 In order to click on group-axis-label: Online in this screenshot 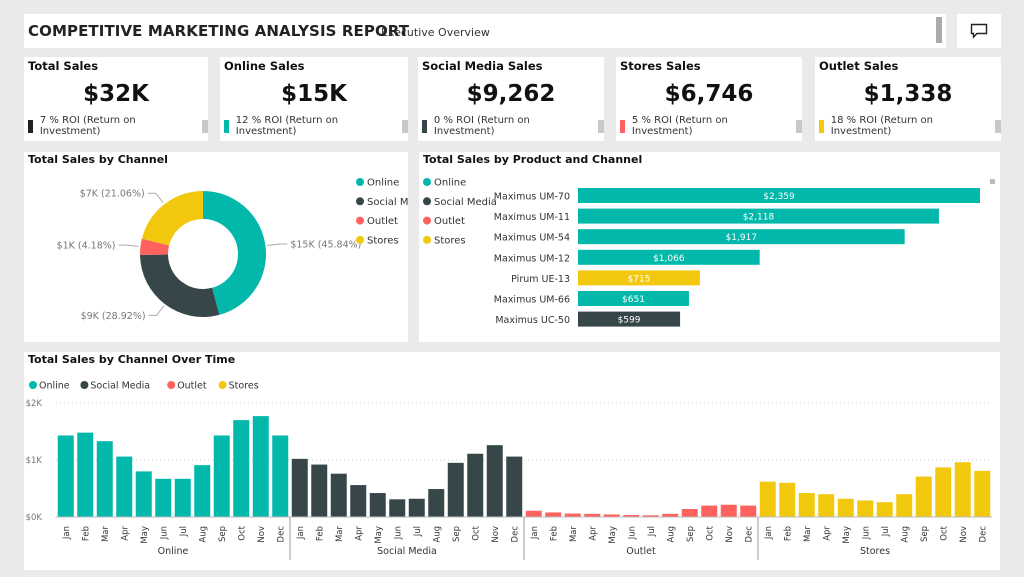, I will do `click(173, 551)`.